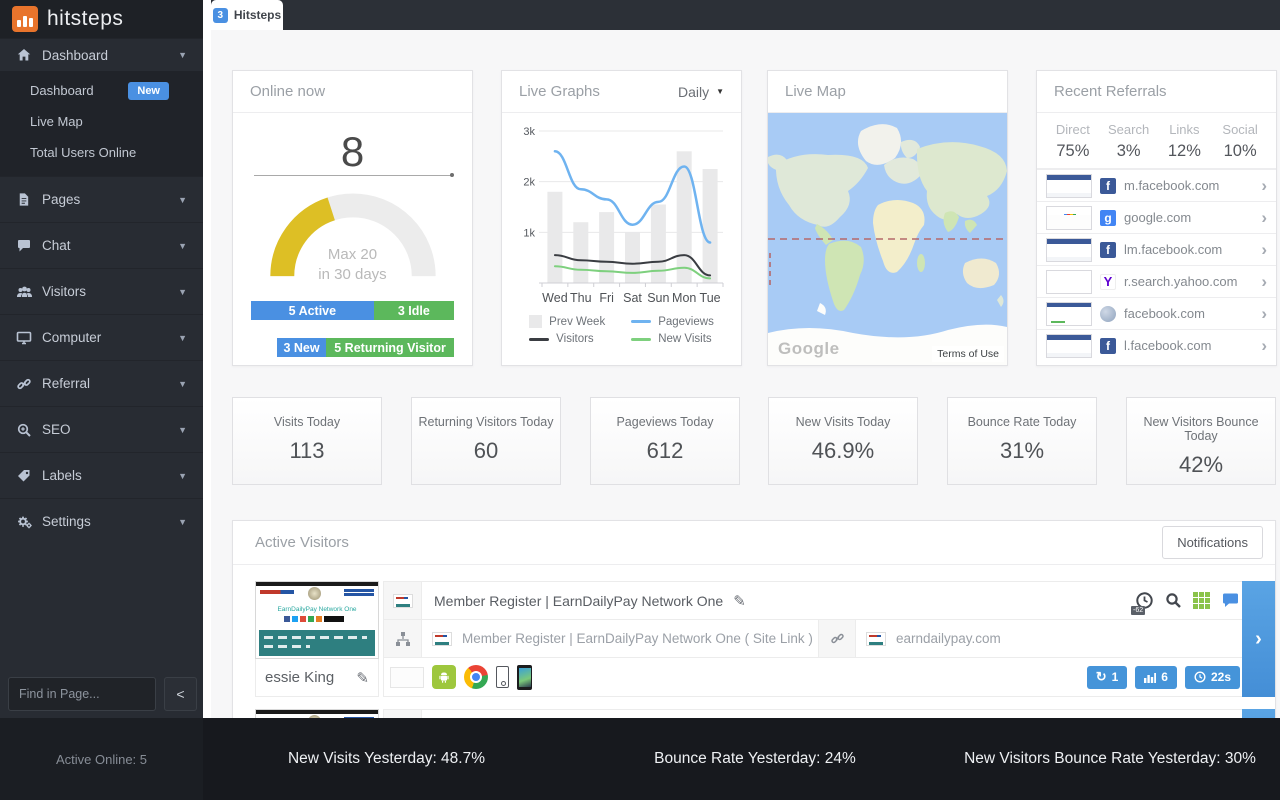 This screenshot has width=1280, height=800. I want to click on pageview-count-badge: 6, so click(1156, 677).